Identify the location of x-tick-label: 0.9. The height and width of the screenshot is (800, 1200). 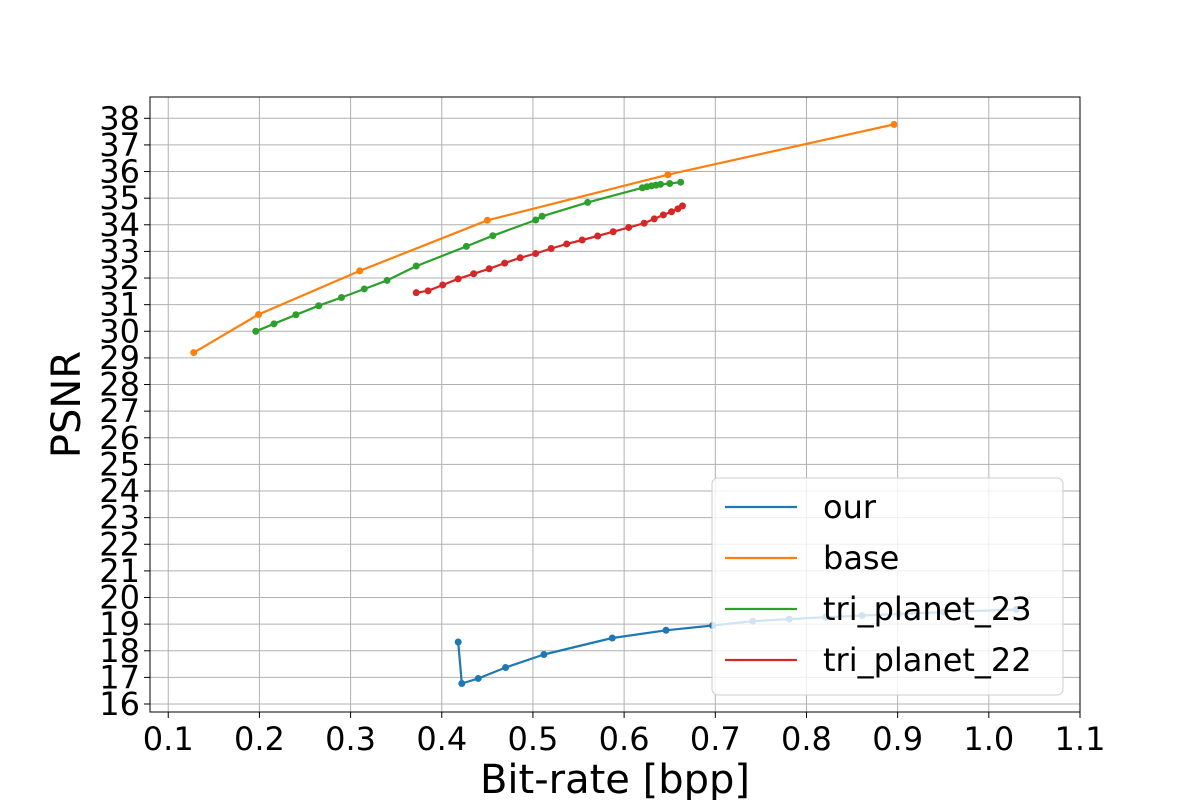
(897, 739).